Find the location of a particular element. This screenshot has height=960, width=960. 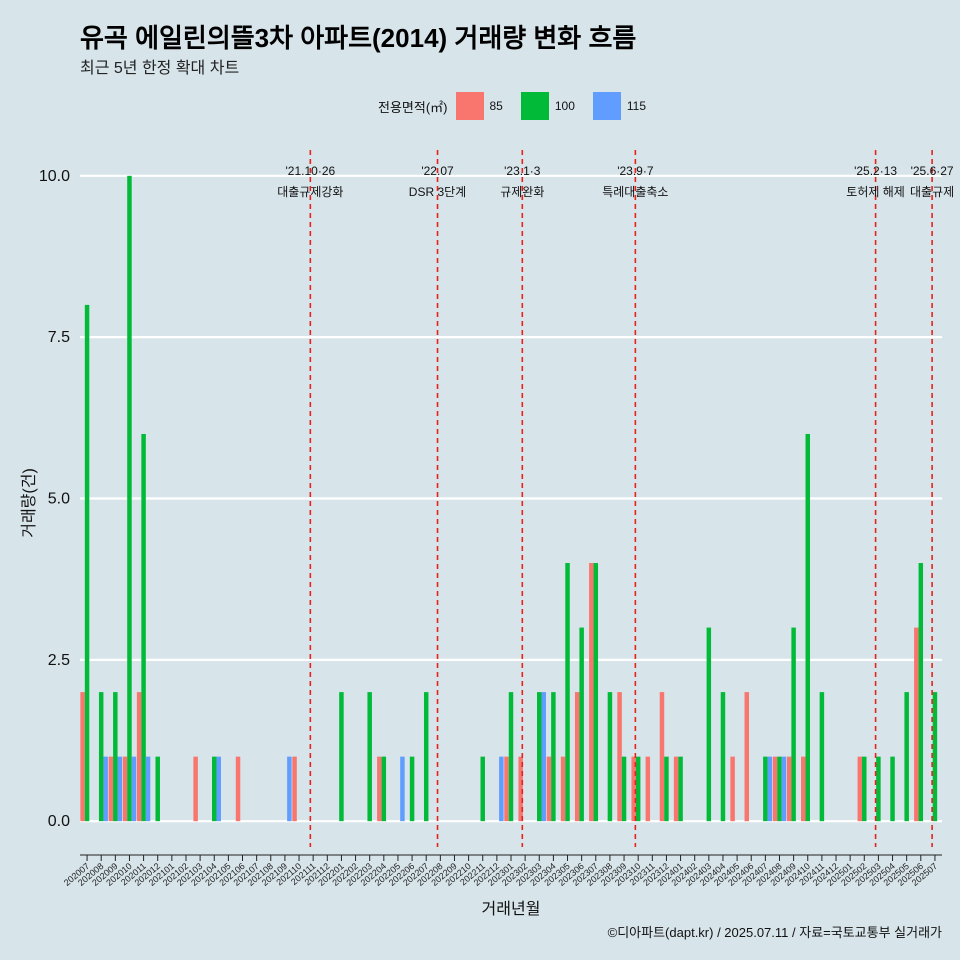

y-tick-label: 0.0 is located at coordinates (59, 821).